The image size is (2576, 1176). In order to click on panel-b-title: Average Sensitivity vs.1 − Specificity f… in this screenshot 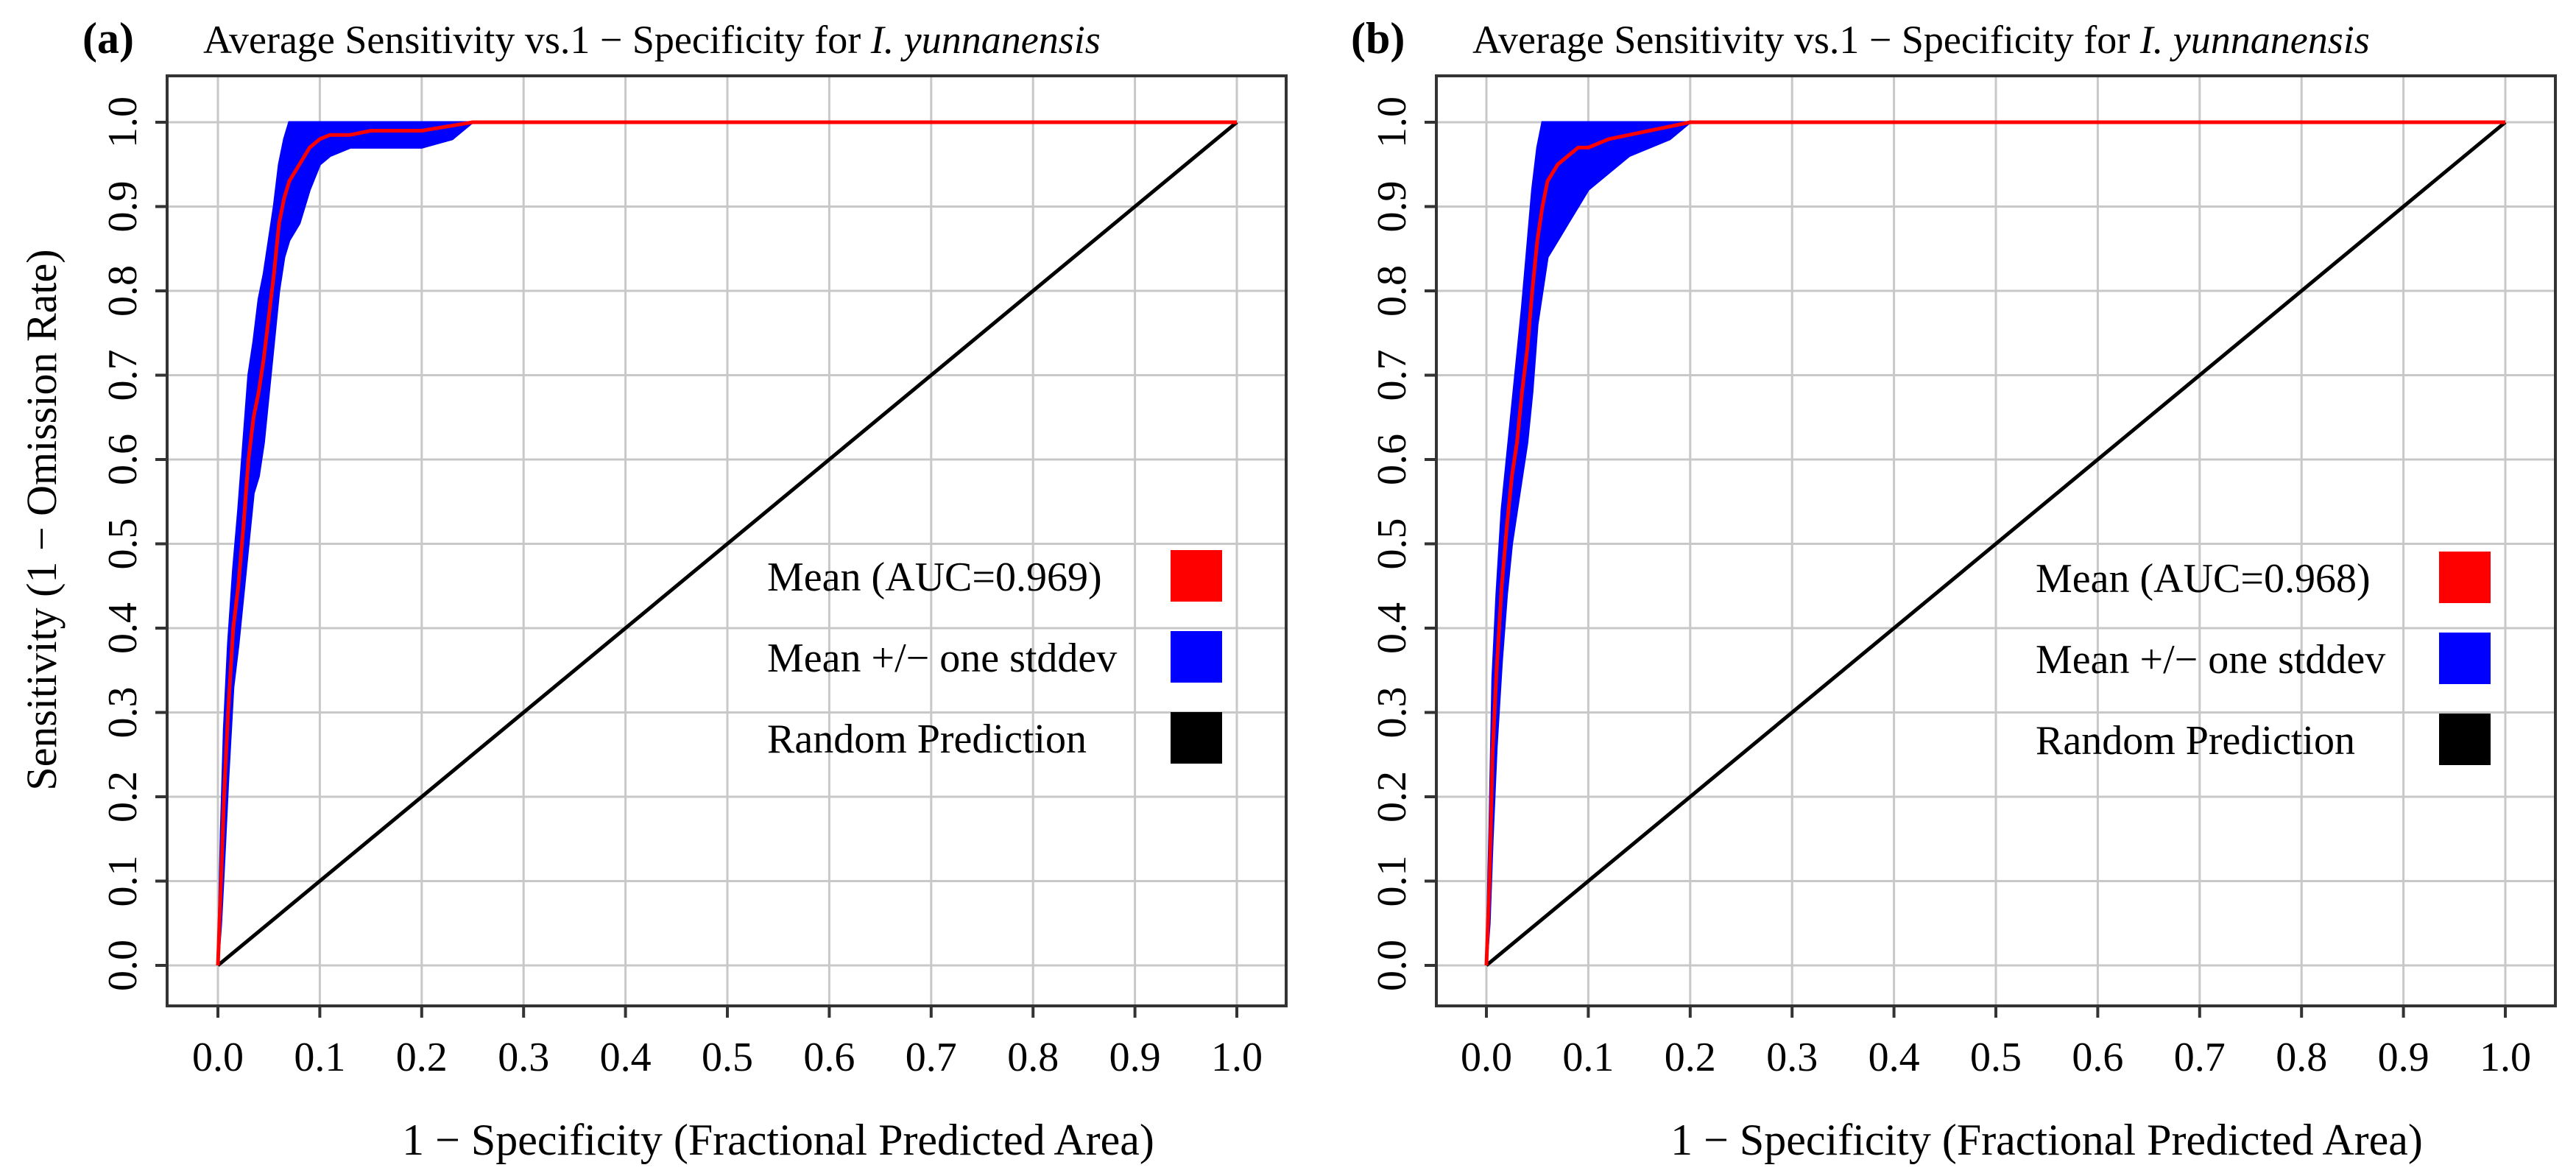, I will do `click(1921, 40)`.